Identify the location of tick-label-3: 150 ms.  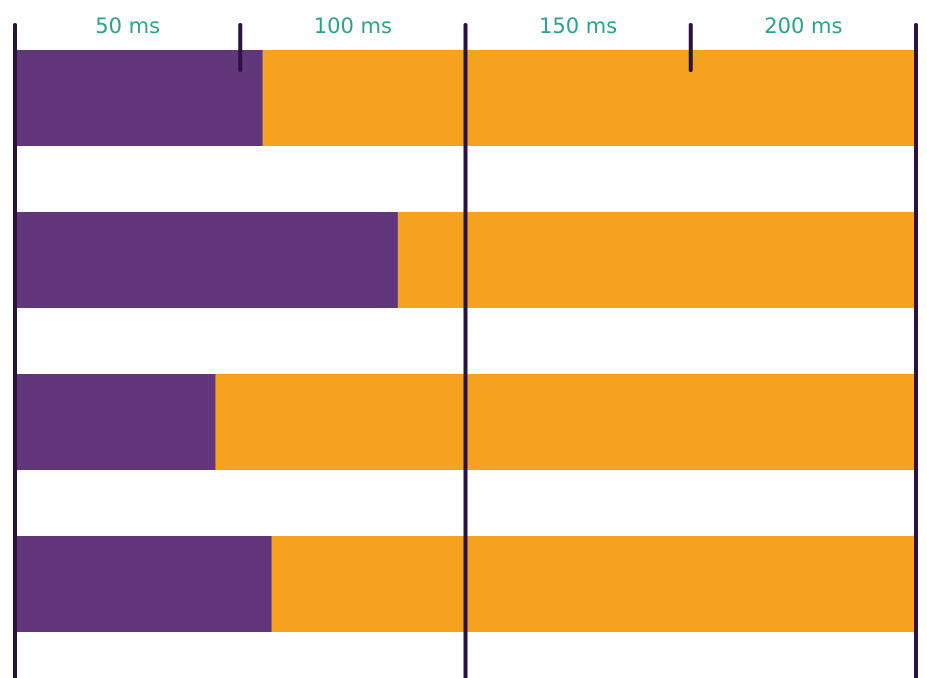
(578, 26).